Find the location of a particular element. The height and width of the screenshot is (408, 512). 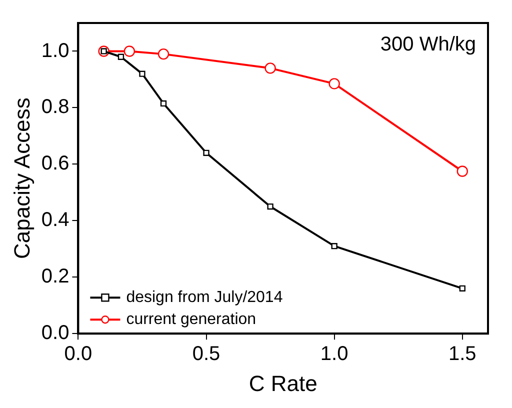

y-tick-label: 0.2 is located at coordinates (55, 277).